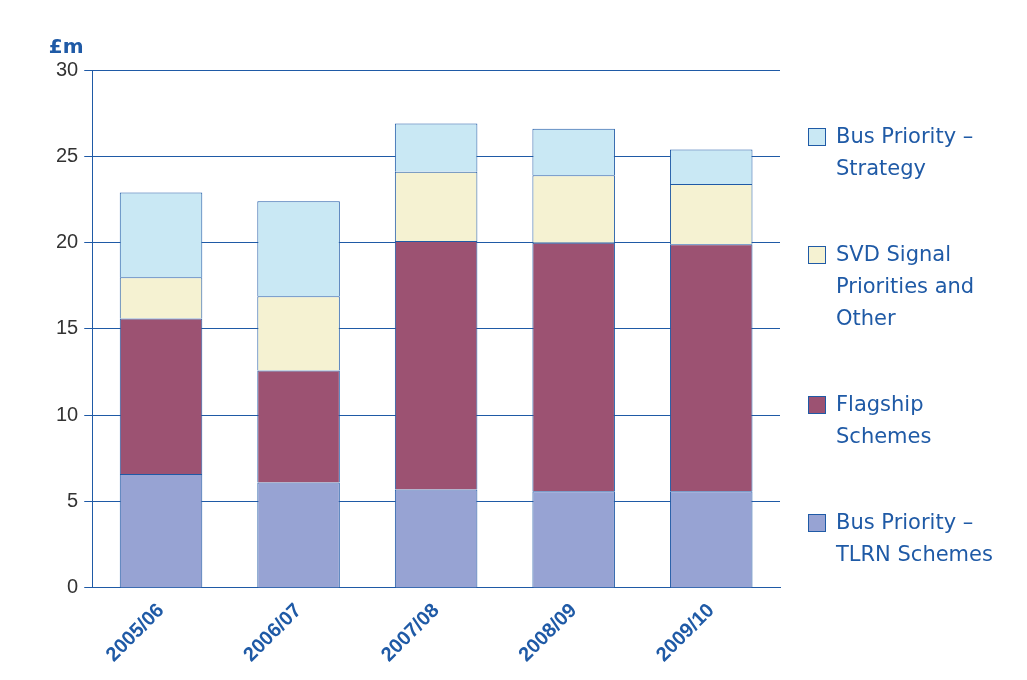 Image resolution: width=1027 pixels, height=680 pixels. I want to click on y-tick-label: 15, so click(67, 327).